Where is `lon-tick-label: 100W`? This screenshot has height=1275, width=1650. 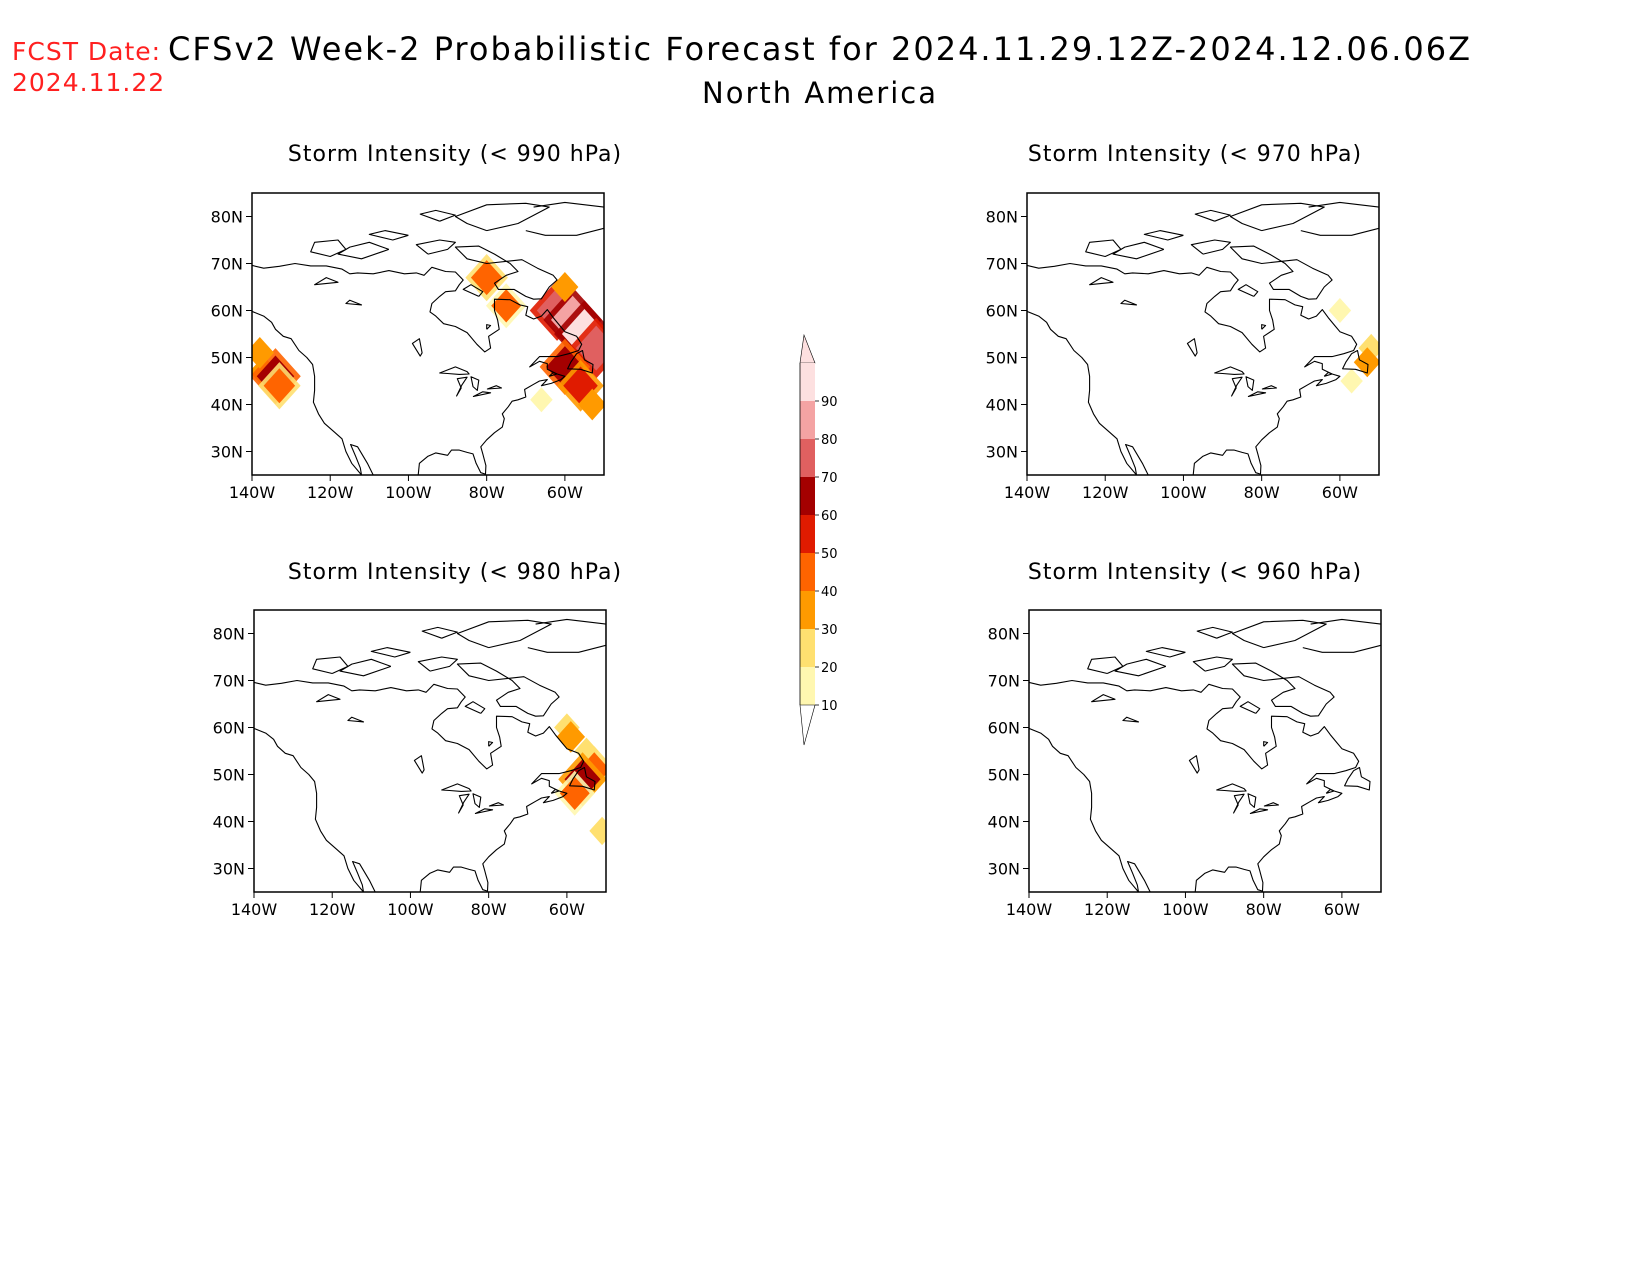 lon-tick-label: 100W is located at coordinates (1183, 492).